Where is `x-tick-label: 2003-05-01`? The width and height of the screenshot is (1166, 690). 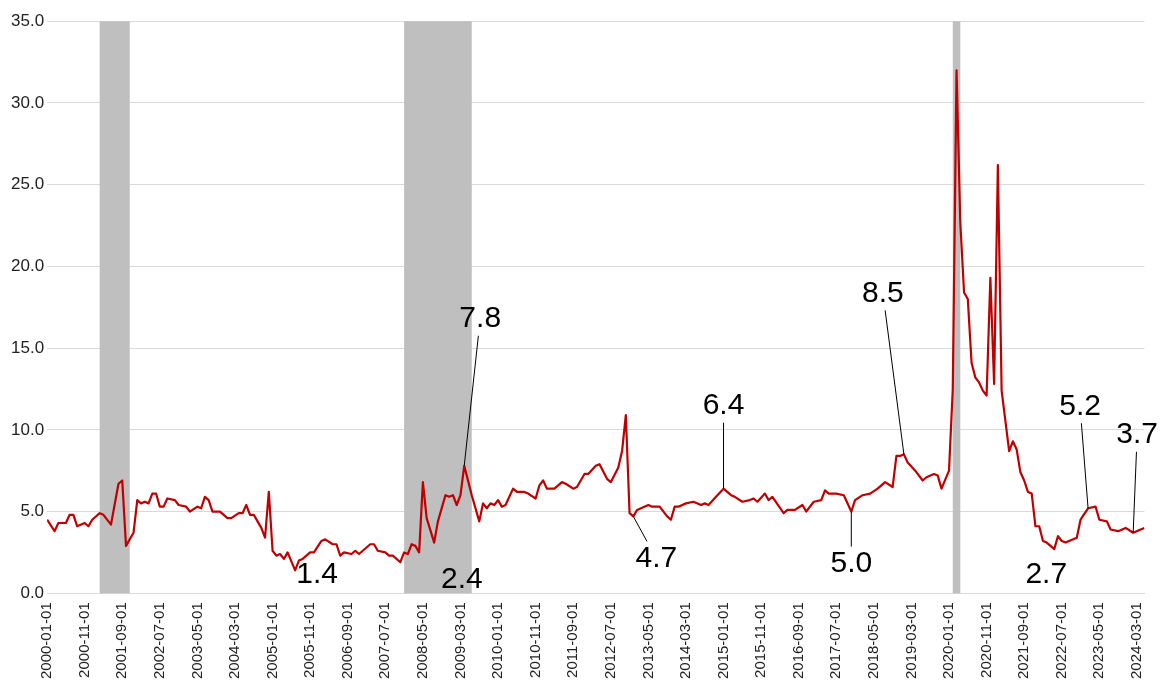 x-tick-label: 2003-05-01 is located at coordinates (196, 641).